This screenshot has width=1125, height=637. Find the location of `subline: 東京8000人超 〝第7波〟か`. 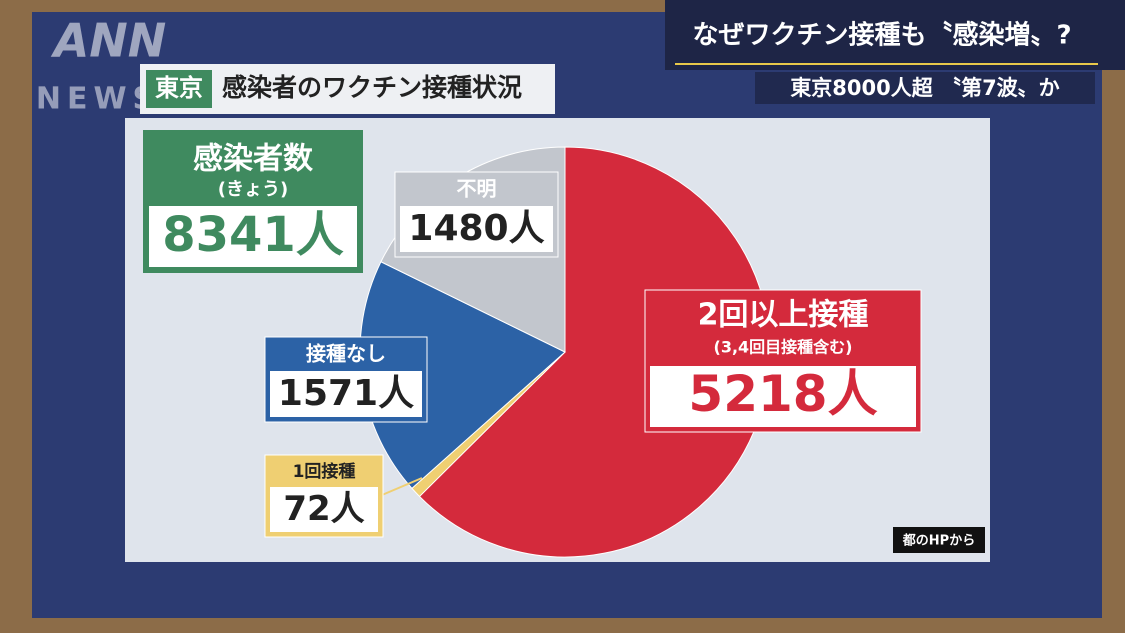

subline: 東京8000人超 〝第7波〟か is located at coordinates (924, 88).